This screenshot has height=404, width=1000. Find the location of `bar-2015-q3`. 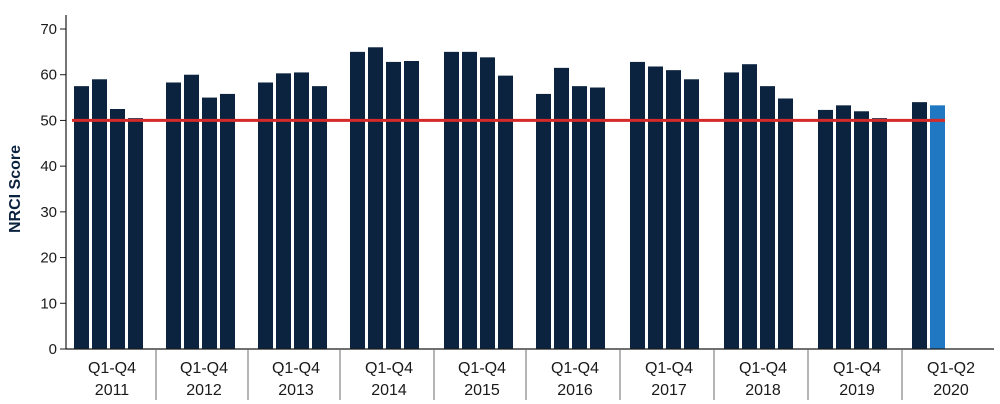

bar-2015-q3 is located at coordinates (487, 203).